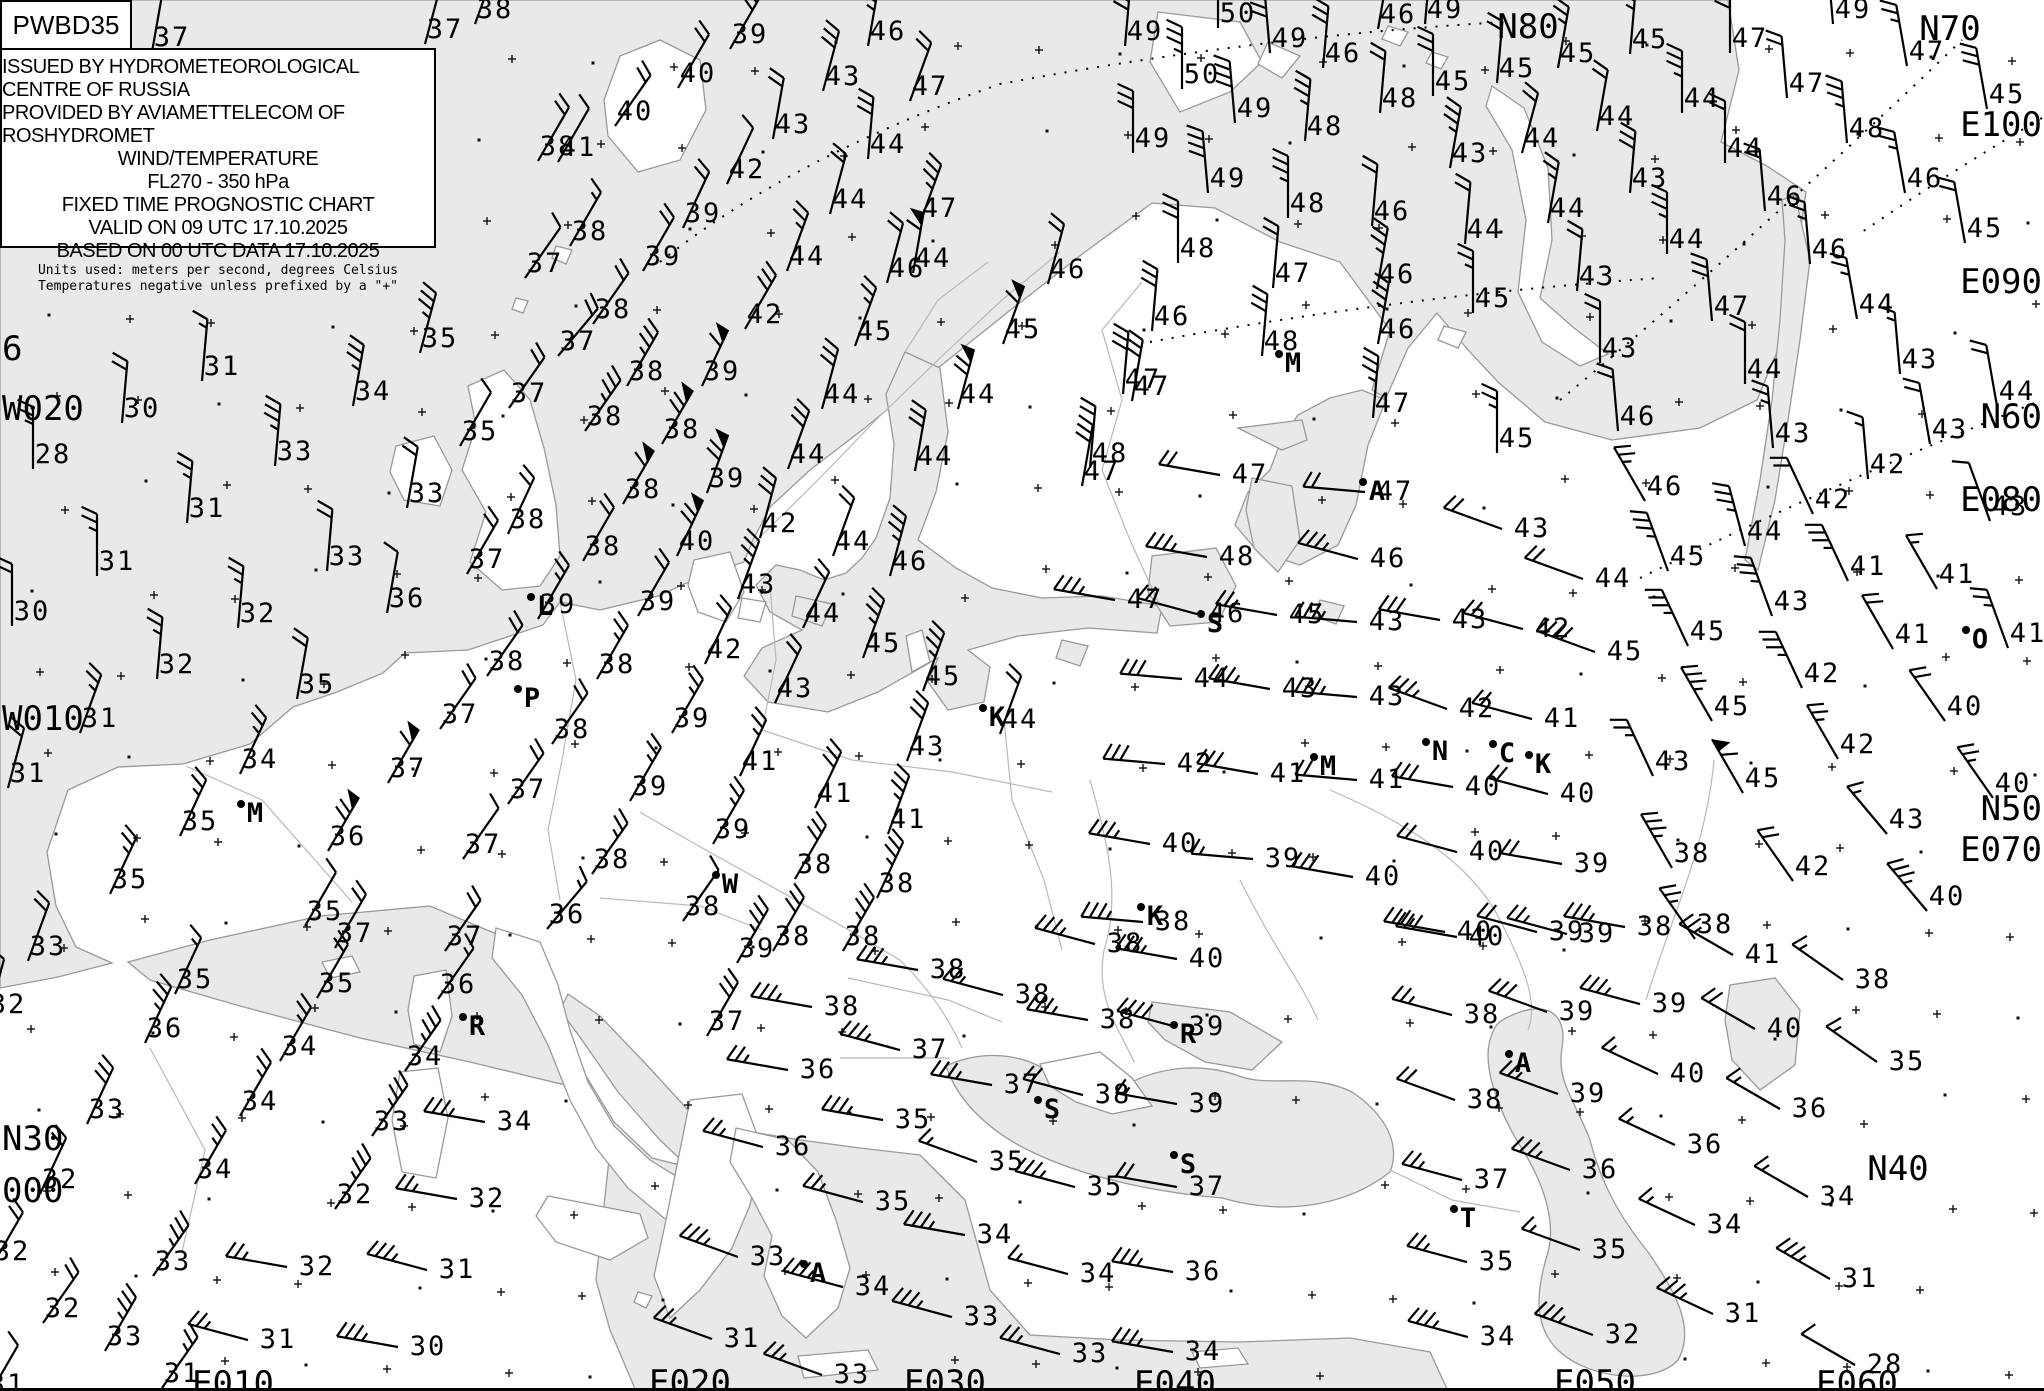  What do you see at coordinates (1509, 47) in the screenshot?
I see `station: 45` at bounding box center [1509, 47].